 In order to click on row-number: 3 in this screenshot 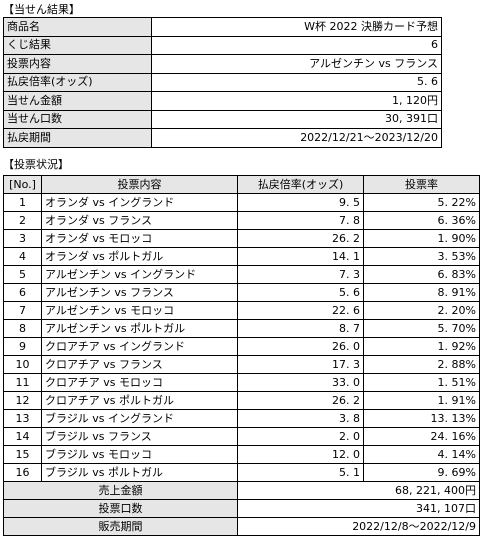, I will do `click(22, 238)`.